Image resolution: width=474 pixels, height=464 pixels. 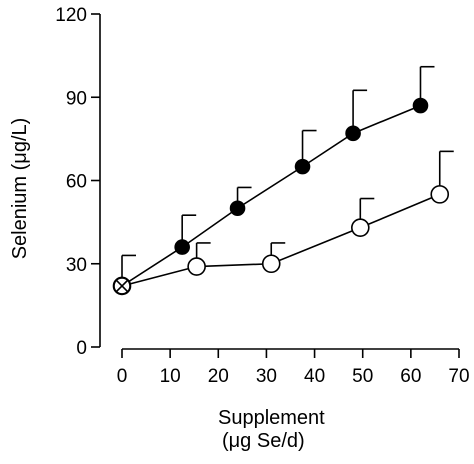 I want to click on baseline-cross, so click(x=122, y=286).